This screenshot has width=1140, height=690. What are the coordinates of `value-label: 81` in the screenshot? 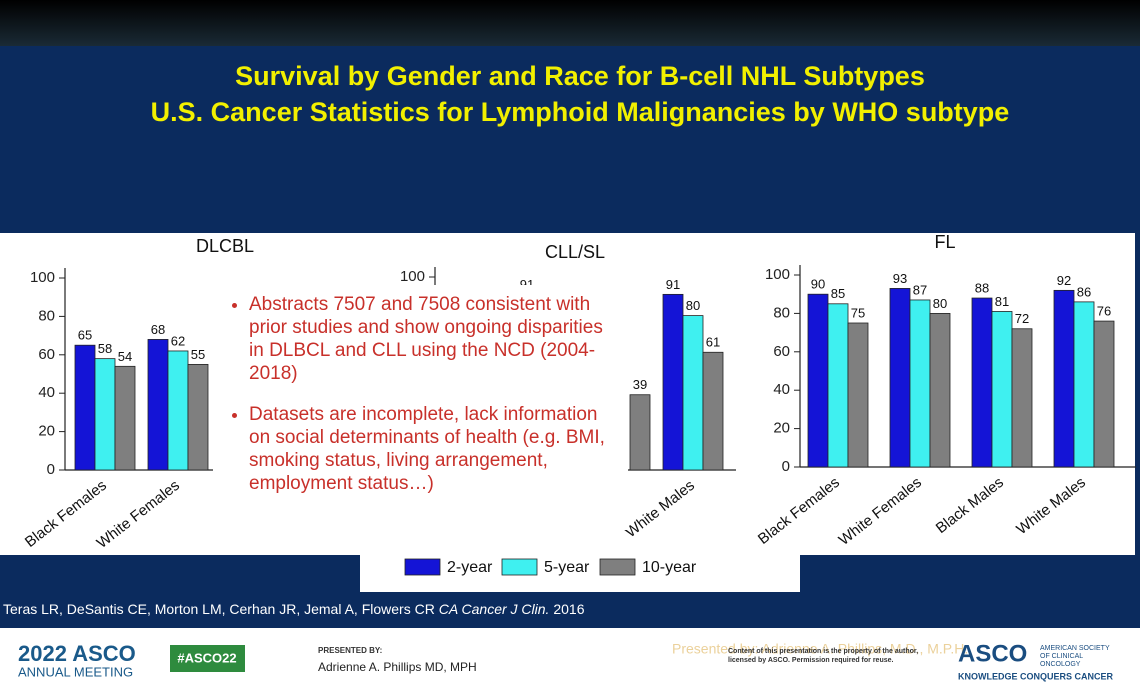 It's located at (1002, 301).